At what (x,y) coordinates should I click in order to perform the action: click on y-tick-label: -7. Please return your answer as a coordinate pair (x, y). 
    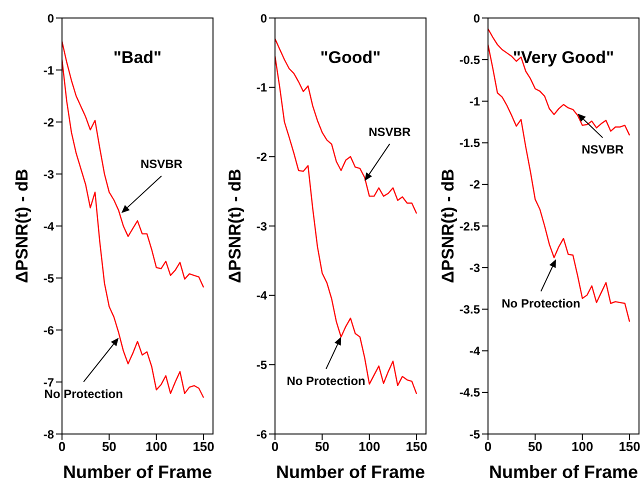
    Looking at the image, I should click on (48, 382).